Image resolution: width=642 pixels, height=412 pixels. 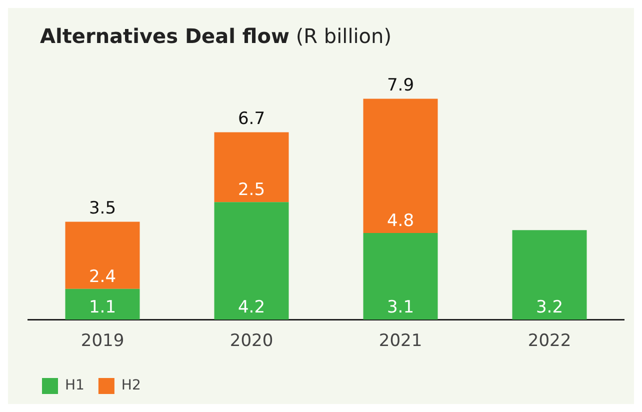 I want to click on x-tick-label: 2019, so click(x=102, y=341).